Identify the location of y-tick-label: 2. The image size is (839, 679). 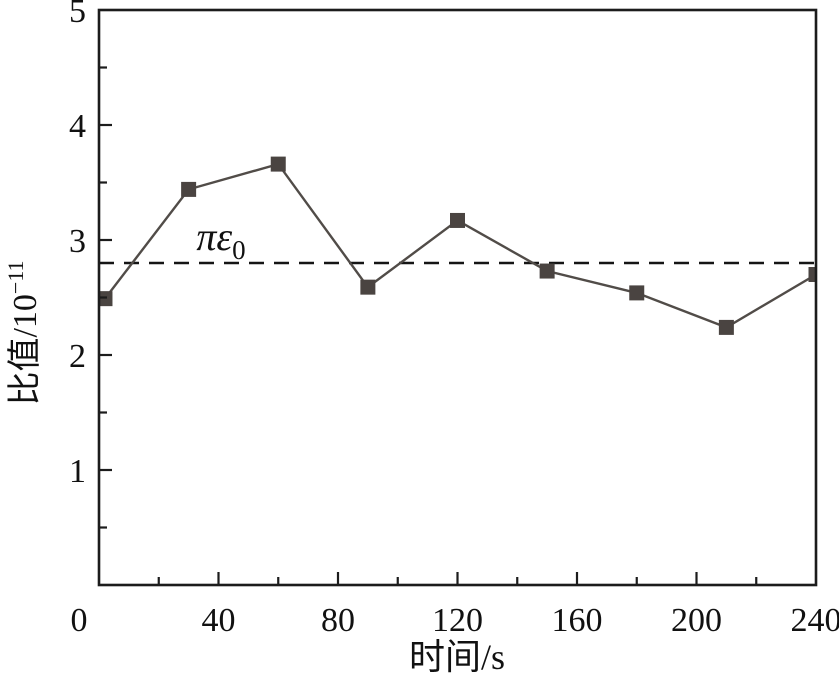
(77, 356).